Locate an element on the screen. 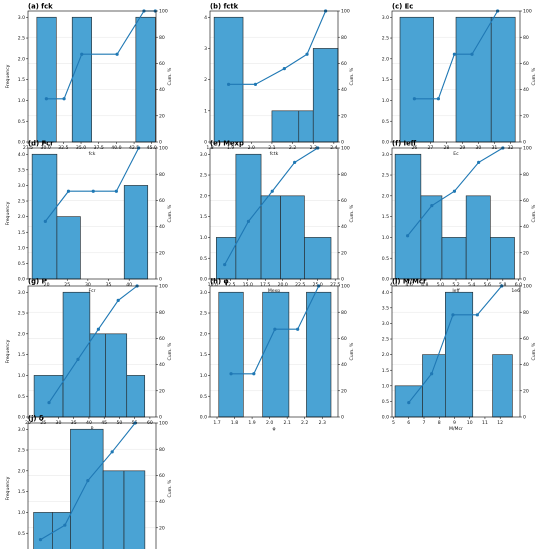 This screenshot has width=550, height=549. x-tick-label: 5.6 is located at coordinates (487, 285).